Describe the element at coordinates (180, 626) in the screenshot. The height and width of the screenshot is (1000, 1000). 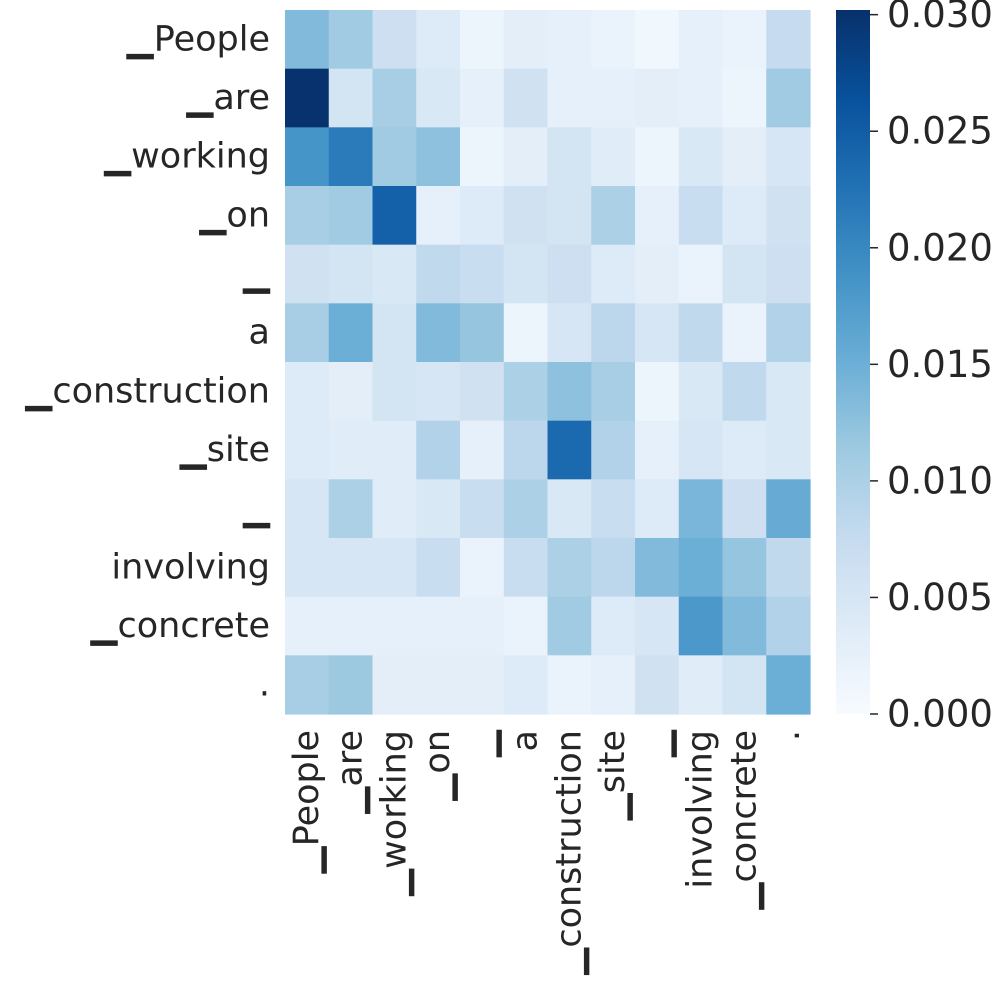
I see `row-tick-label: ▁concrete` at that location.